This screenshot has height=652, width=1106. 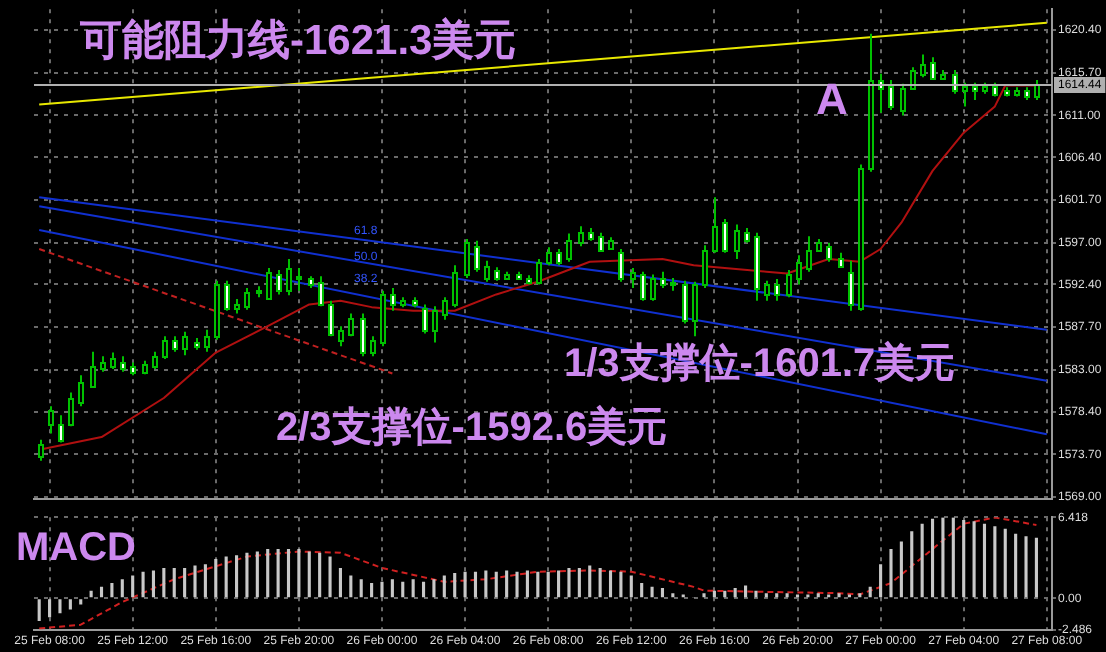 I want to click on chart-title: MACD, so click(x=76, y=548).